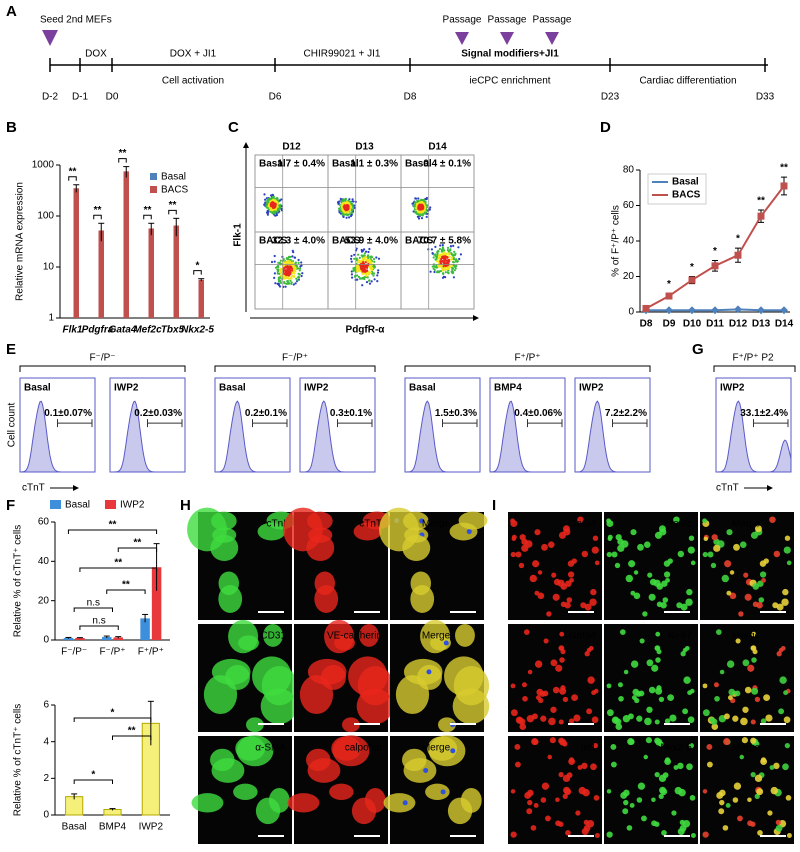 The height and width of the screenshot is (852, 800). What do you see at coordinates (46, 705) in the screenshot?
I see `y-tick-label: 6` at bounding box center [46, 705].